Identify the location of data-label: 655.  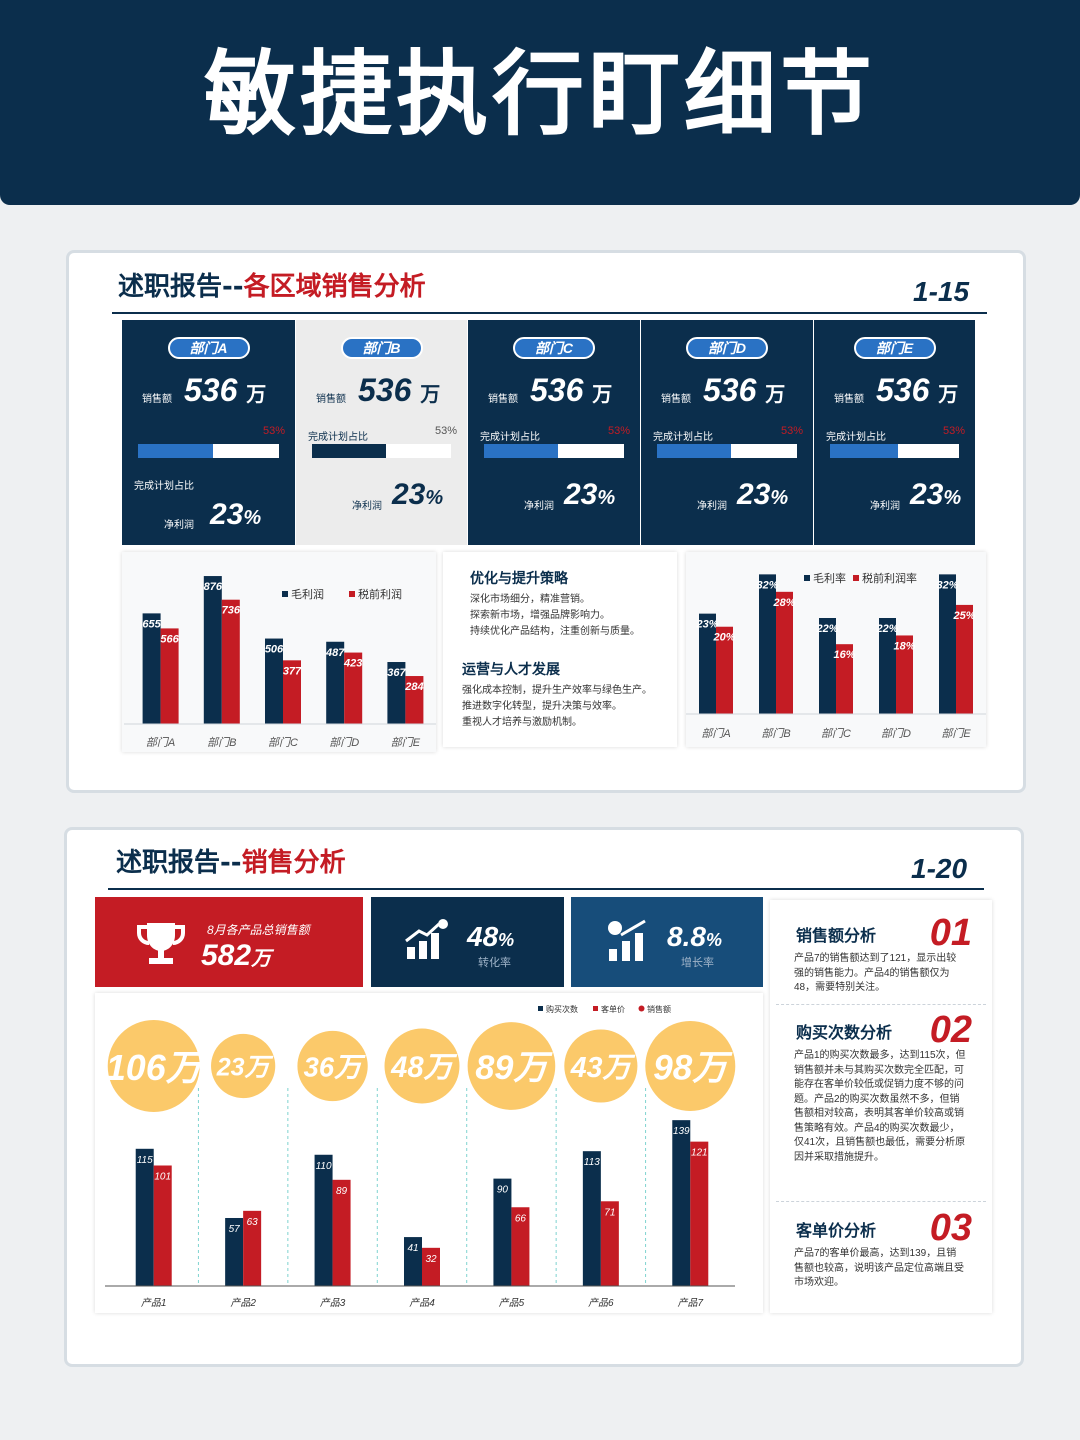
(151, 624).